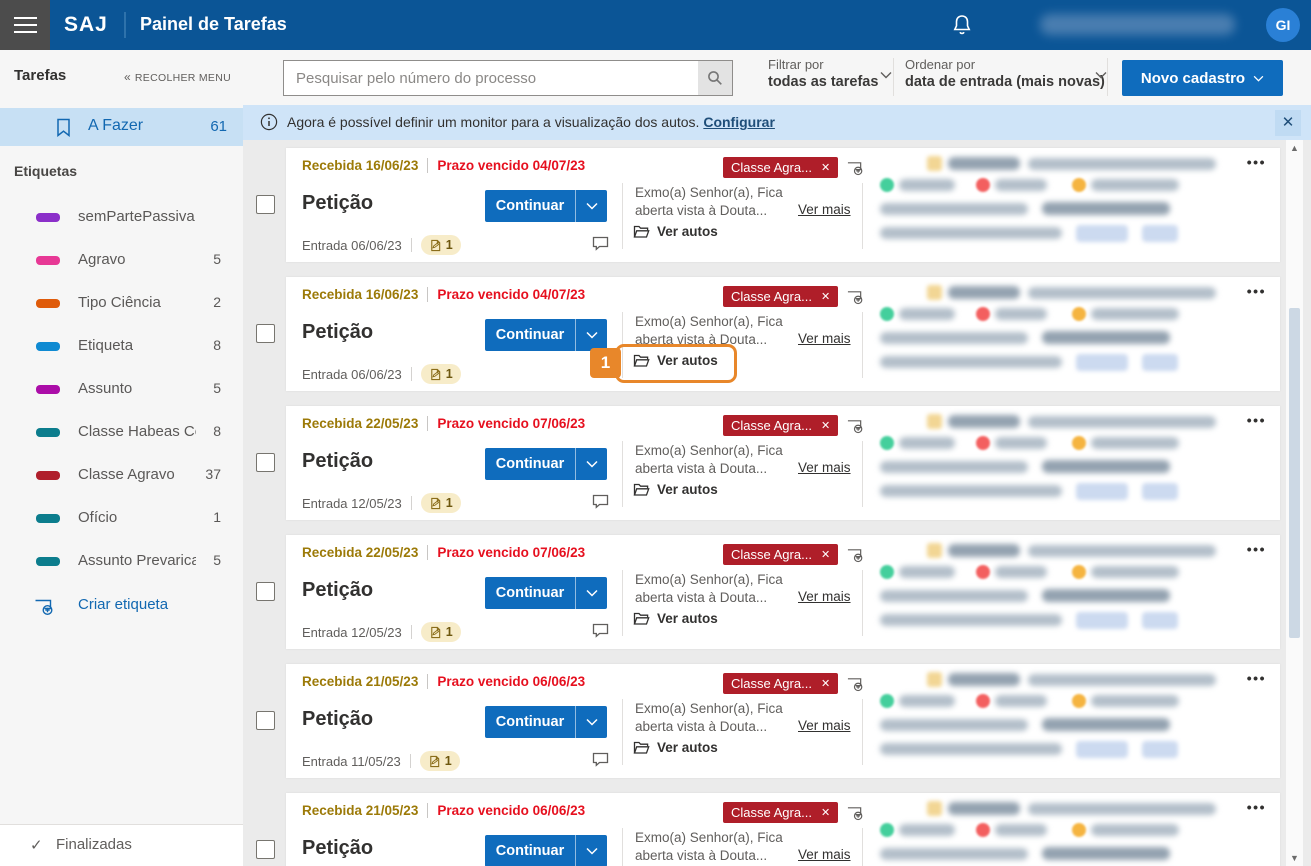 The width and height of the screenshot is (1311, 866). Describe the element at coordinates (121, 346) in the screenshot. I see `sidebar-label-item: Etiqueta 8` at that location.